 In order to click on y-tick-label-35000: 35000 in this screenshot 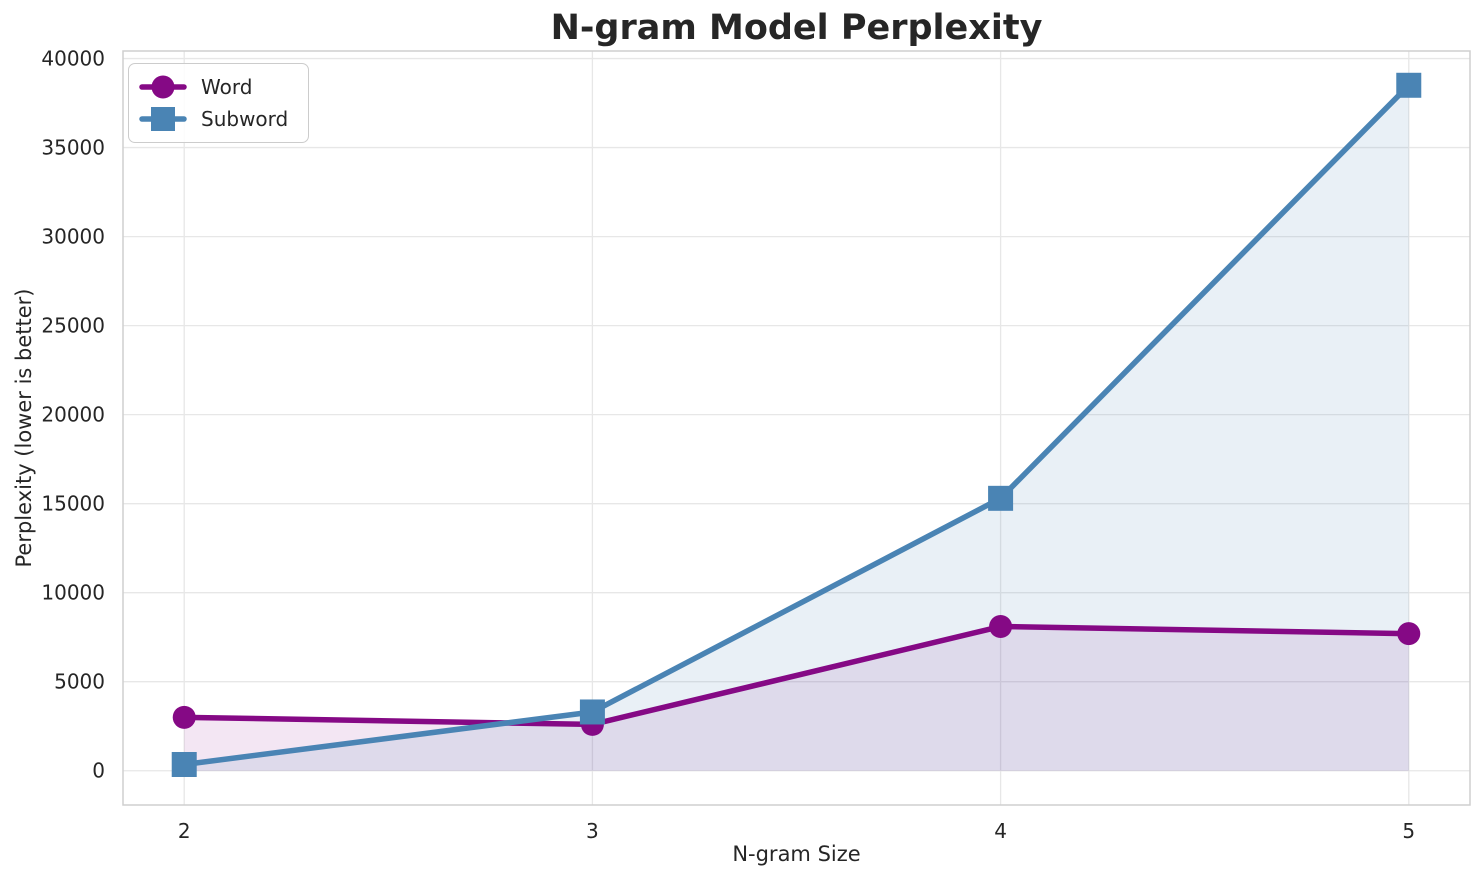, I will do `click(73, 148)`.